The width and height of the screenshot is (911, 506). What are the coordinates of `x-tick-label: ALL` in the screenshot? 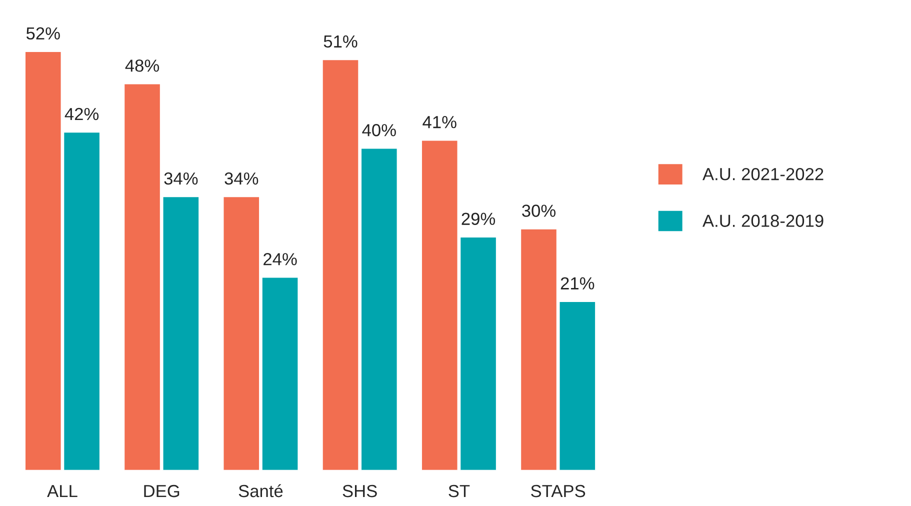 It's located at (62, 491).